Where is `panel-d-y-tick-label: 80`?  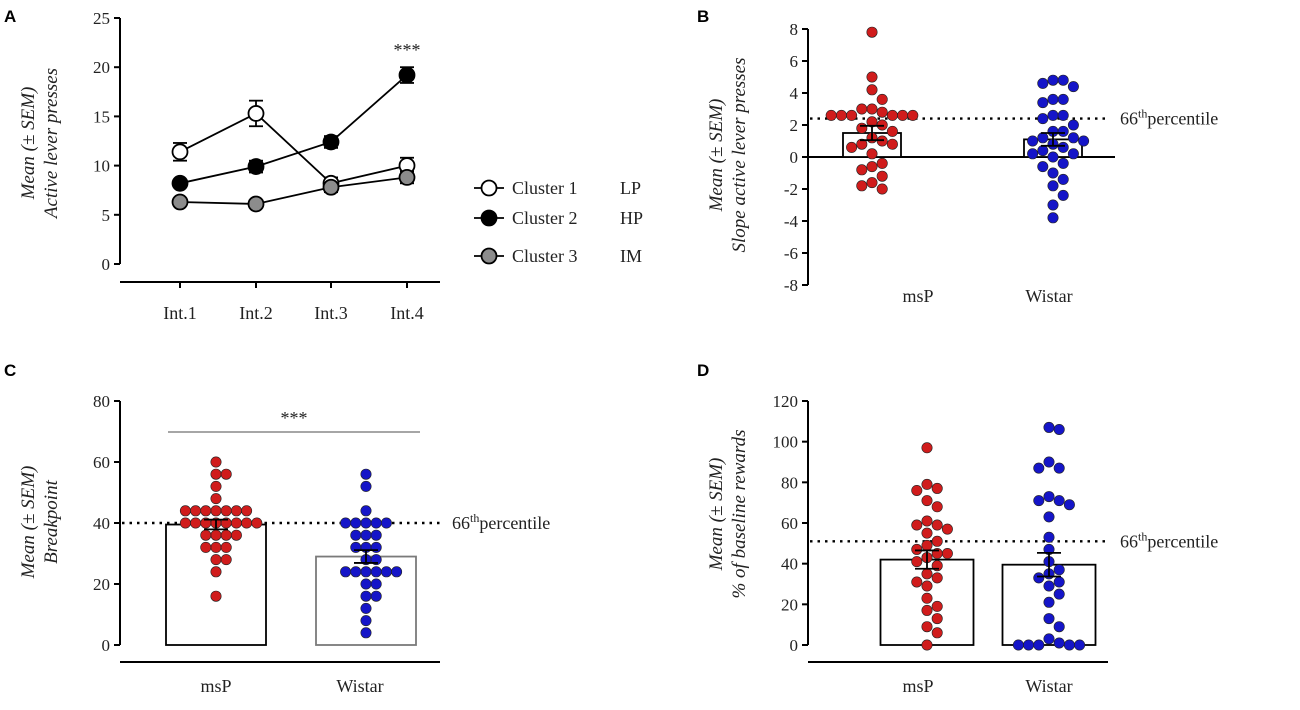 panel-d-y-tick-label: 80 is located at coordinates (789, 482).